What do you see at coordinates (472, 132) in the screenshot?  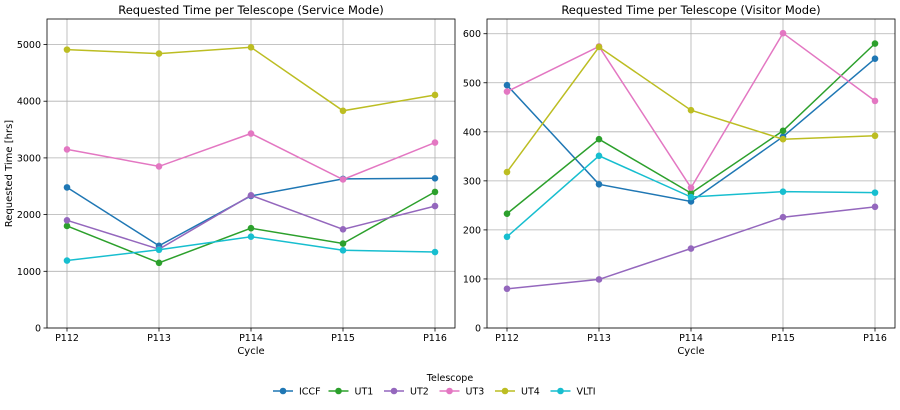 I see `y-tick-label: 400` at bounding box center [472, 132].